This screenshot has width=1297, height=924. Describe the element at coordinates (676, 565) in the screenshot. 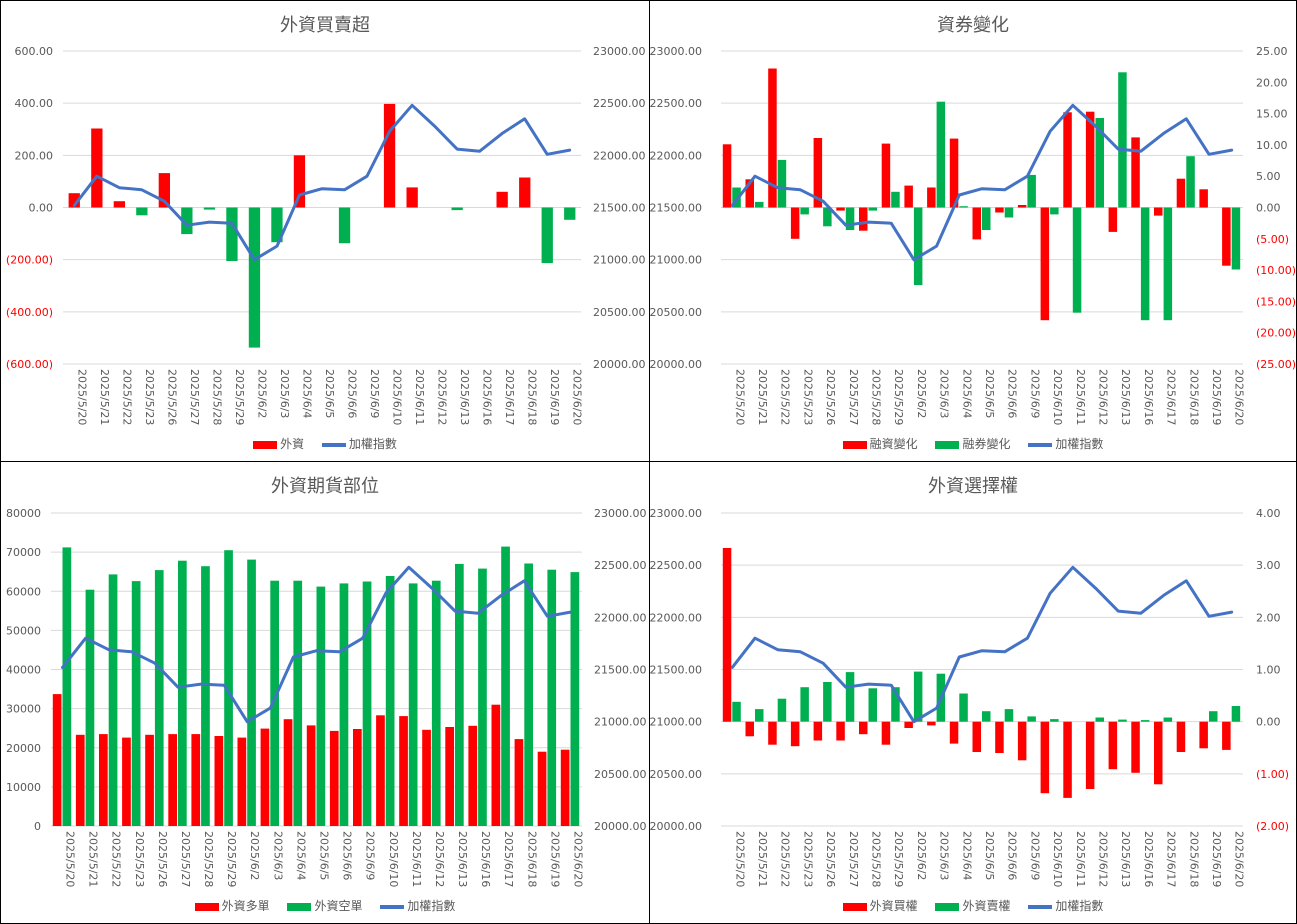

I see `y-tick-label: 22500.00` at that location.